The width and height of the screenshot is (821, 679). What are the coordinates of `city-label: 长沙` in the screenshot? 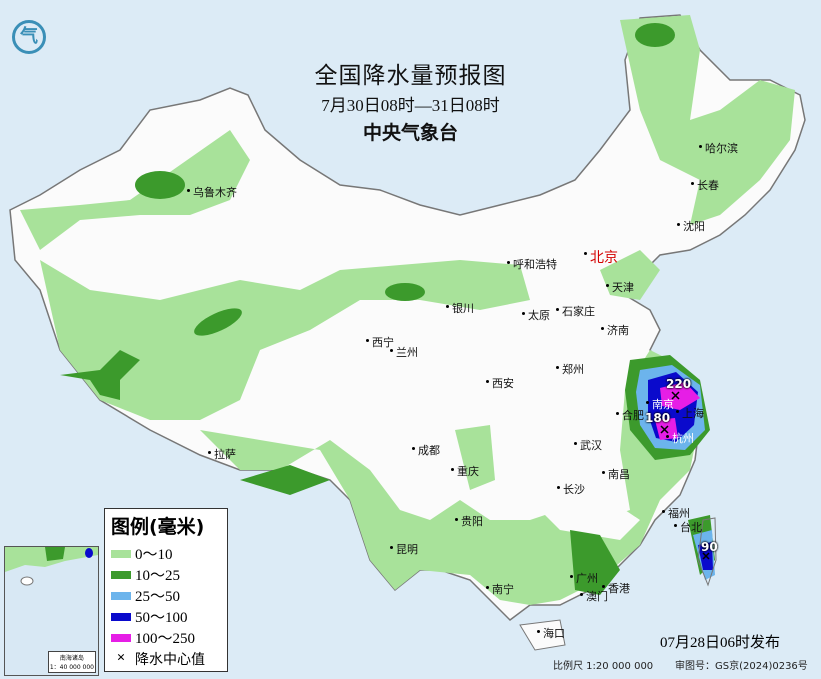 It's located at (571, 489).